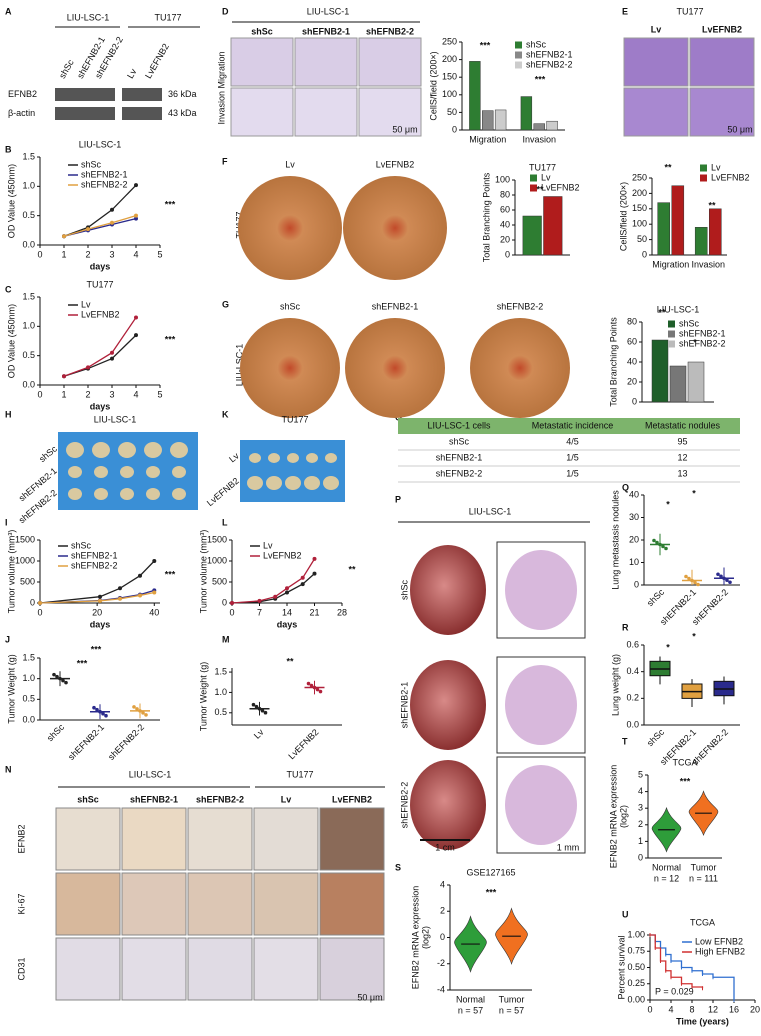  I want to click on x-tick-label: Invasion, so click(708, 264).